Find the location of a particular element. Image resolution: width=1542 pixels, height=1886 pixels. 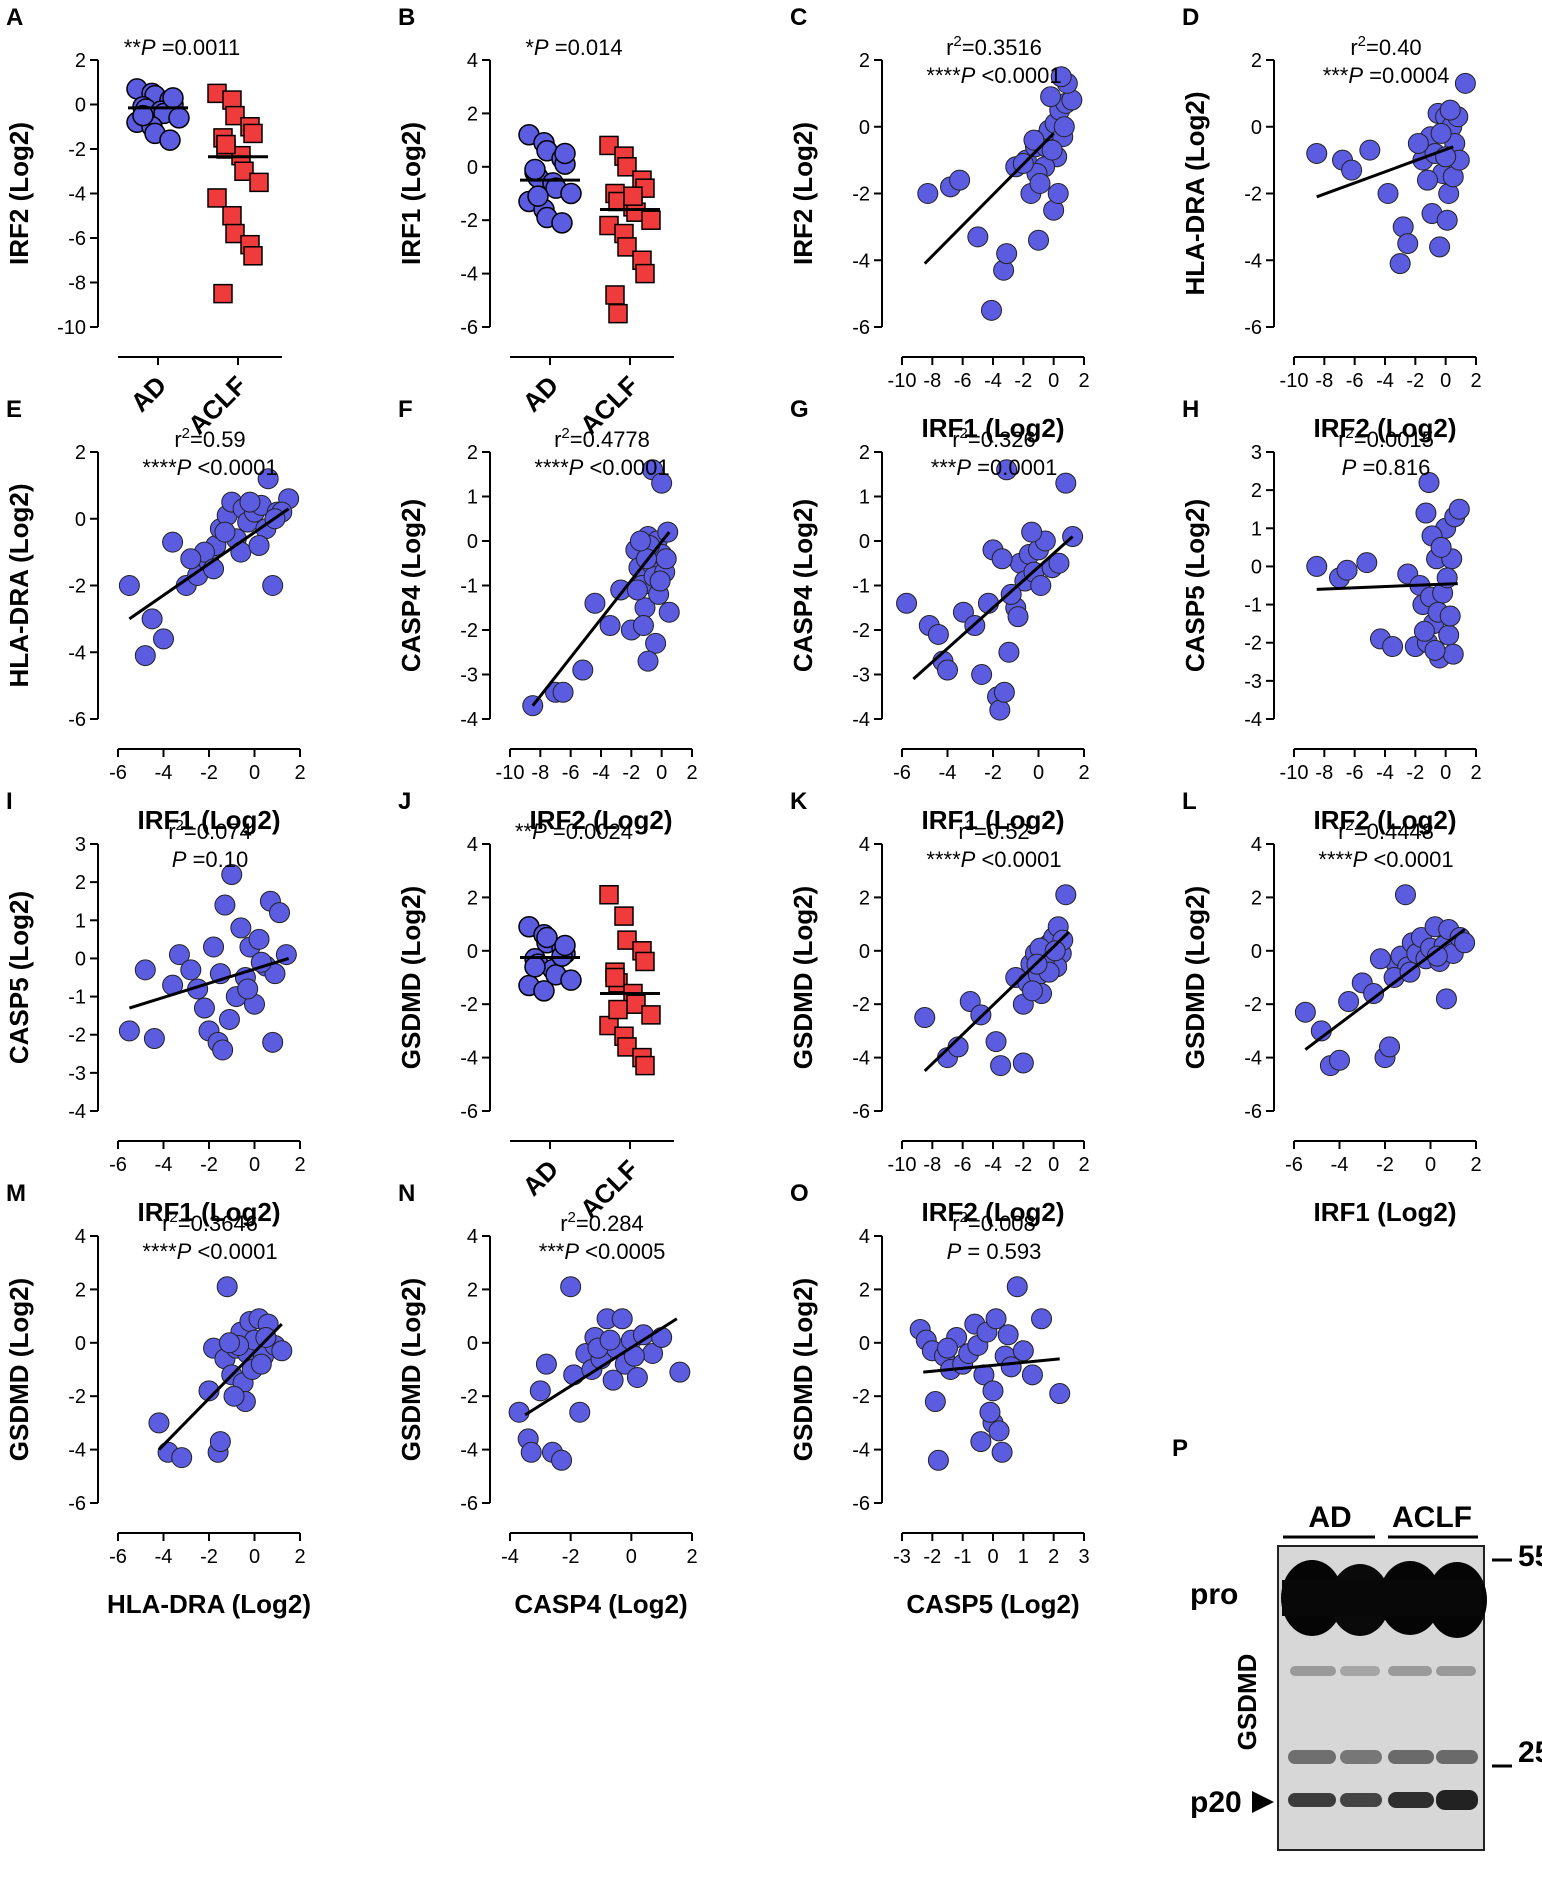

panel-label: G is located at coordinates (799, 409).